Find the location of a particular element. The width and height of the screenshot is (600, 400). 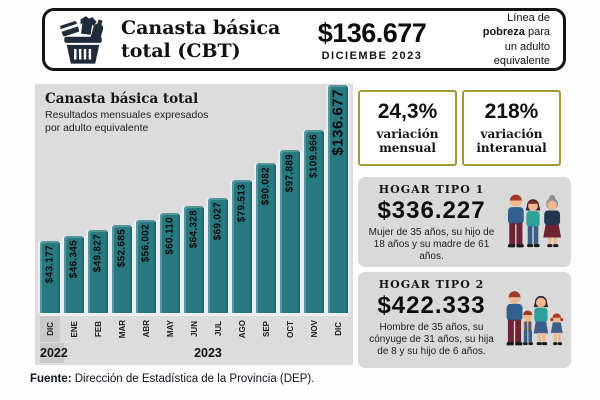

bar: $56.002 is located at coordinates (146, 266).